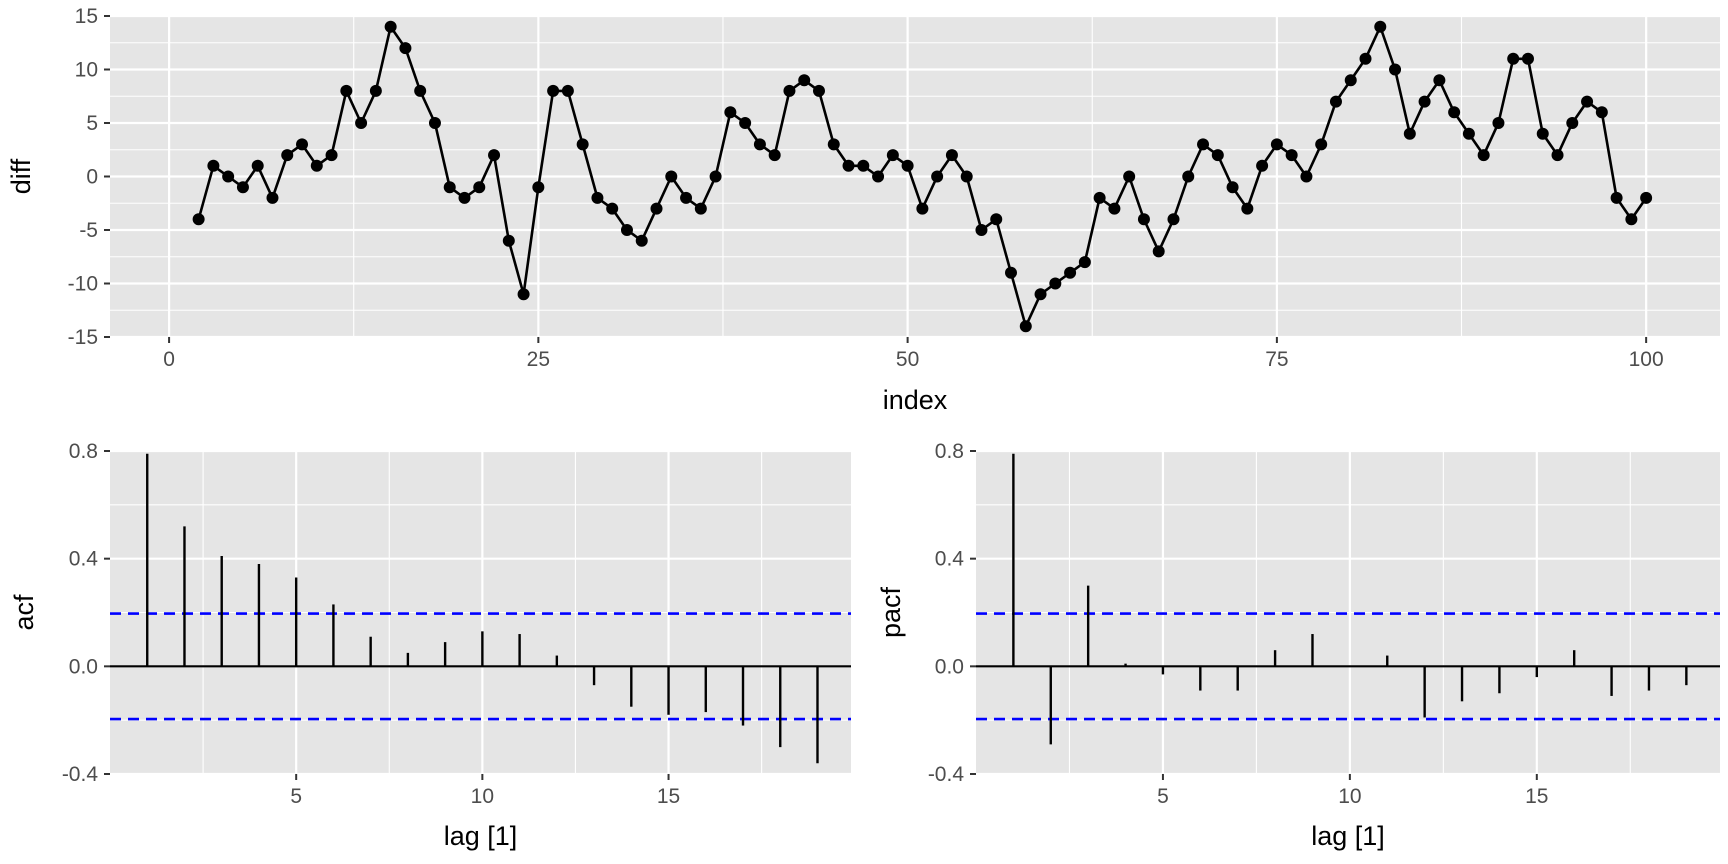  I want to click on x-tick-label: 25, so click(538, 359).